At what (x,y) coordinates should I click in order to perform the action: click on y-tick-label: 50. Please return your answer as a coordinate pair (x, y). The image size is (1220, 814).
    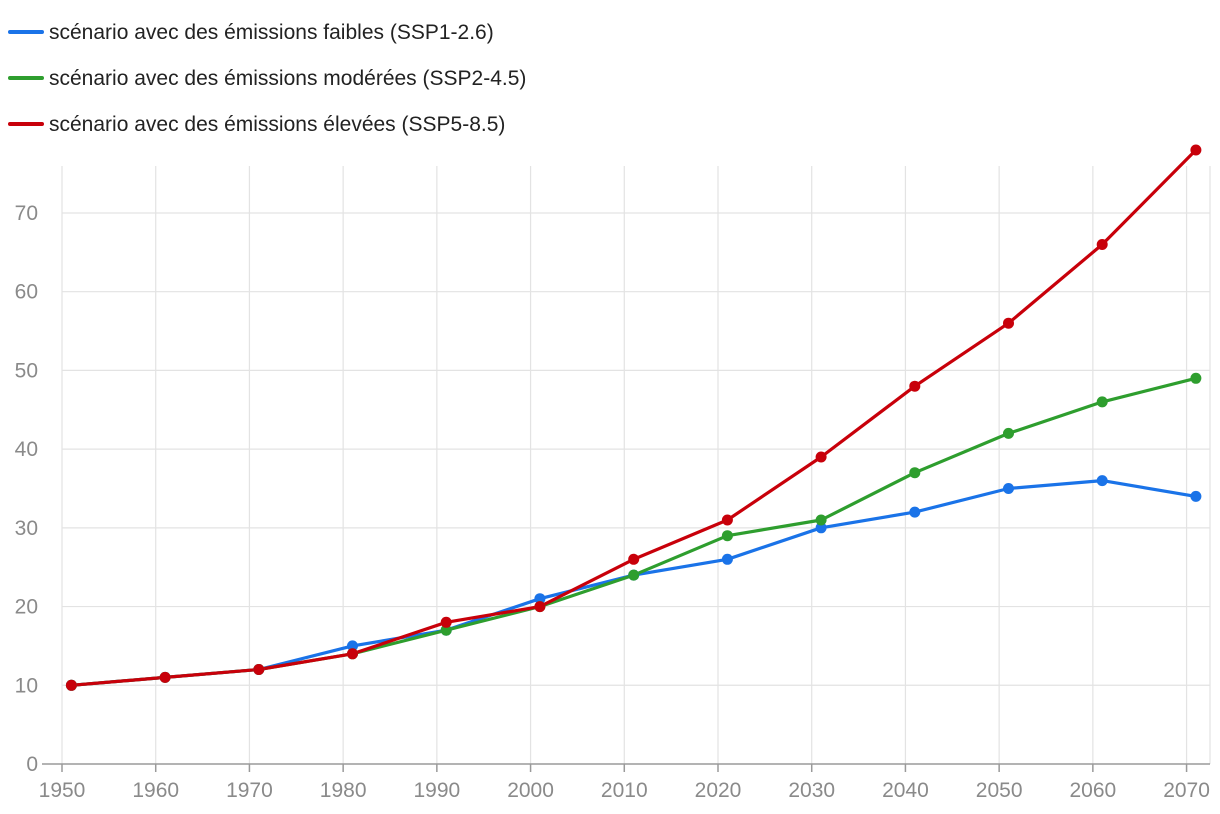
    Looking at the image, I should click on (26, 370).